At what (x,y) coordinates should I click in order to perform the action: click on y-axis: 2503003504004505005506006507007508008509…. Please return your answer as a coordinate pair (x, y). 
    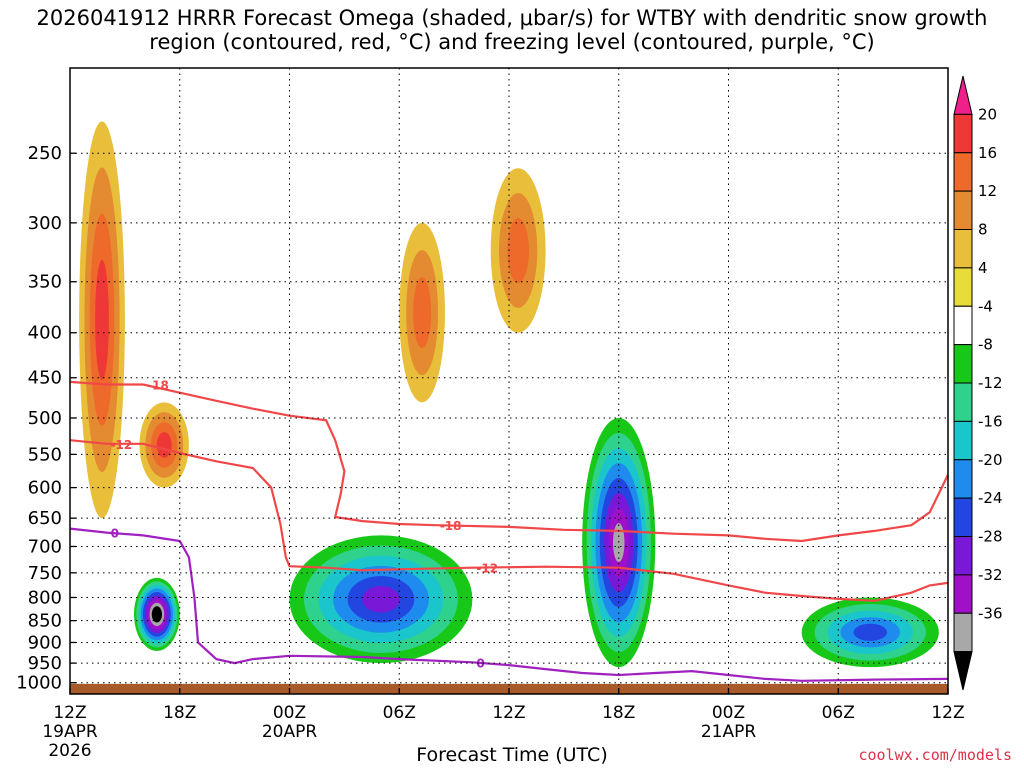
    Looking at the image, I should click on (46, 418).